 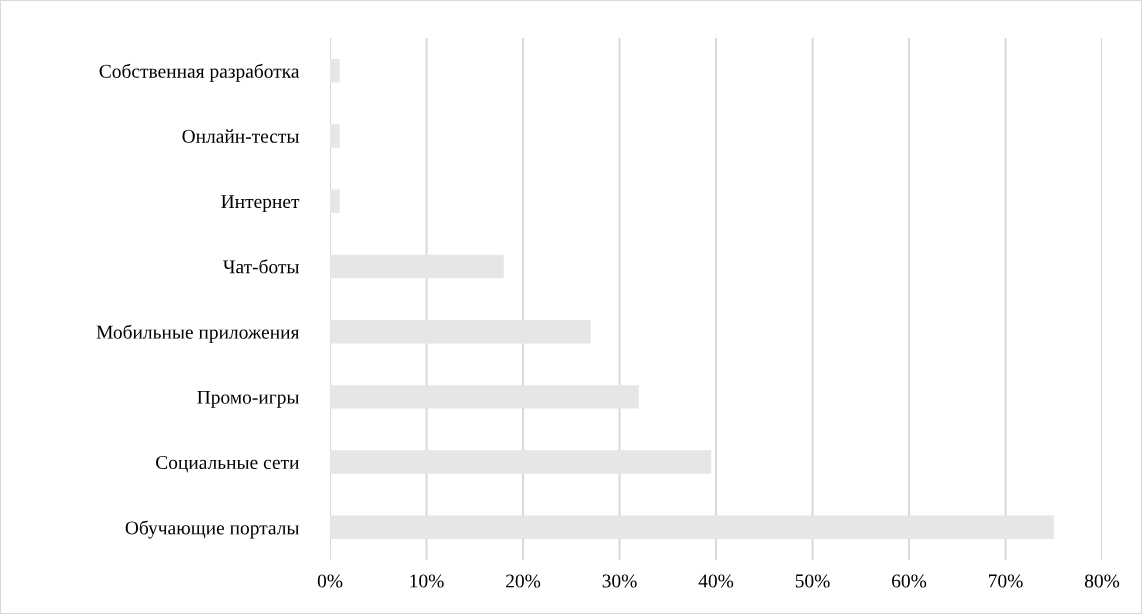 I want to click on x-tick-label: 70%, so click(x=1005, y=581).